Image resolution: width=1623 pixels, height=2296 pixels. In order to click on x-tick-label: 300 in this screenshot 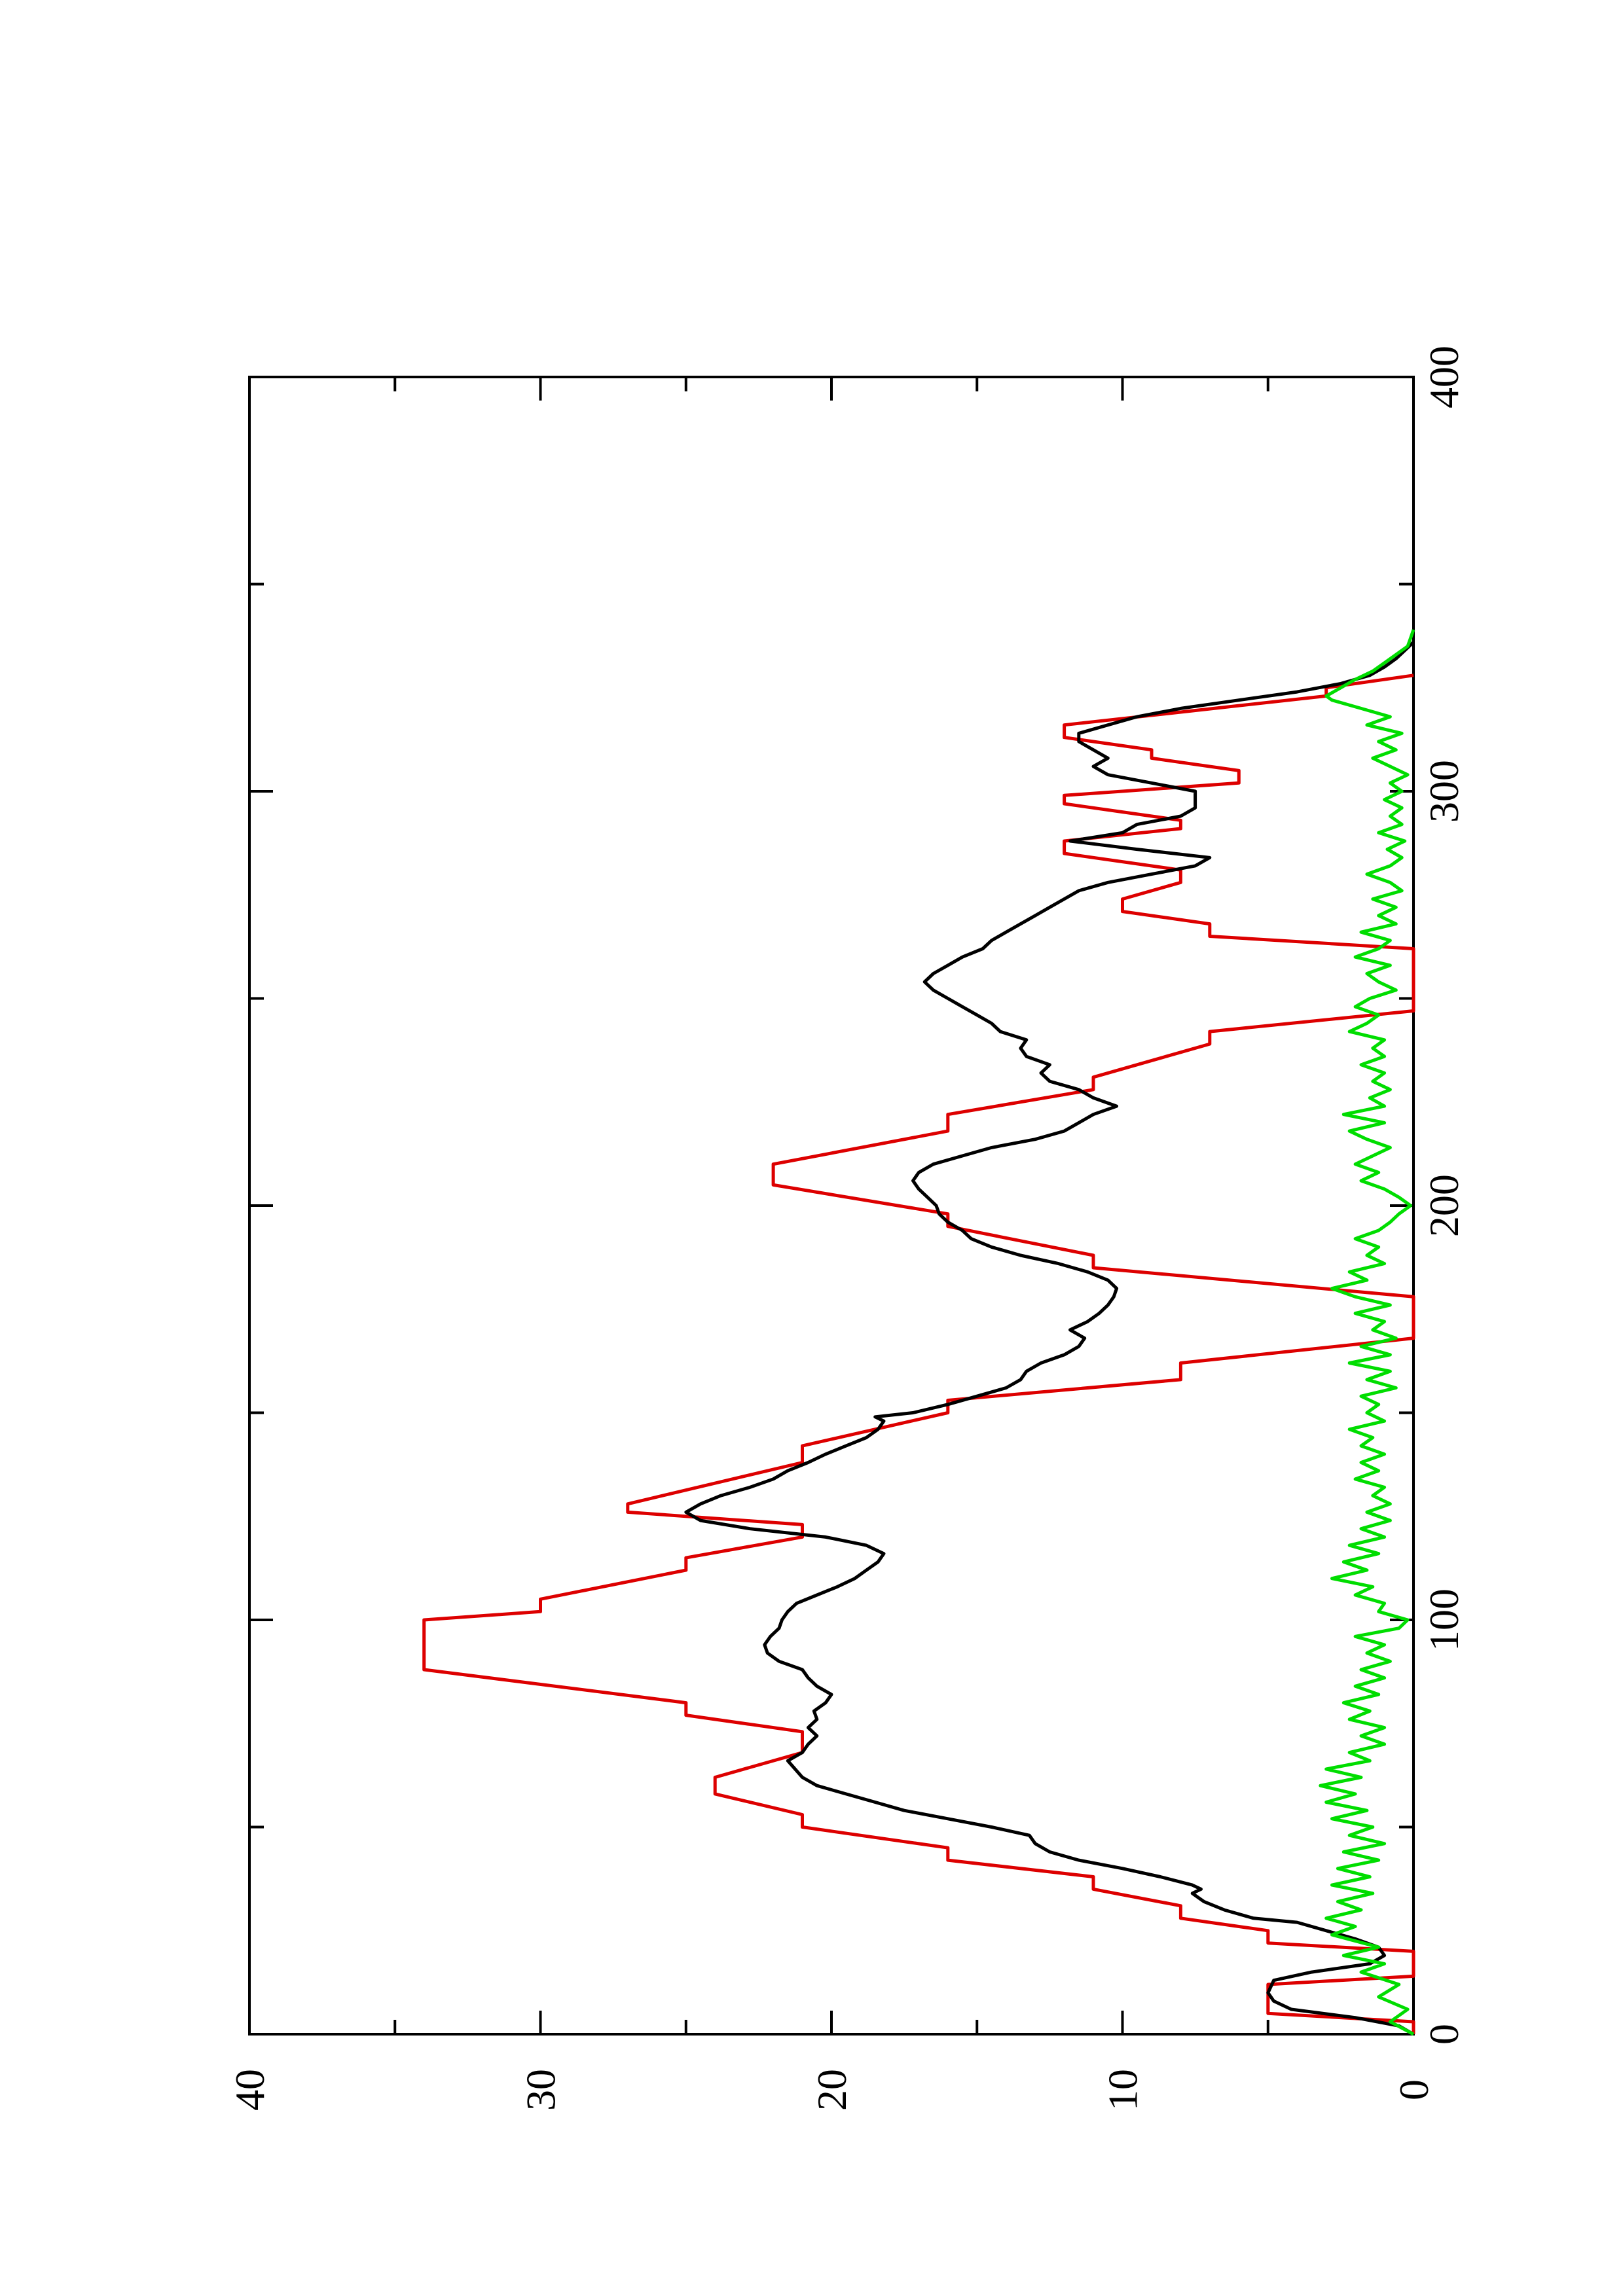, I will do `click(1444, 791)`.